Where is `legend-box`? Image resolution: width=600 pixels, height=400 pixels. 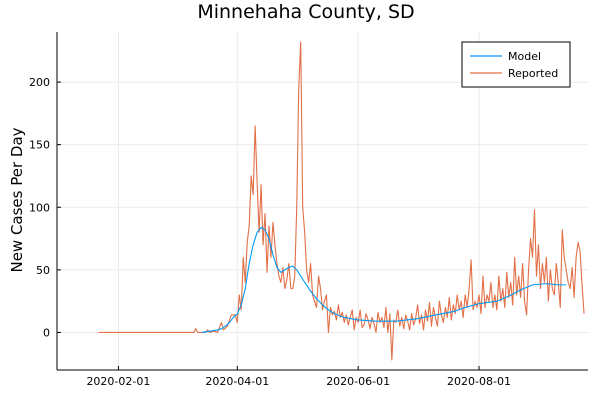
legend-box is located at coordinates (516, 64).